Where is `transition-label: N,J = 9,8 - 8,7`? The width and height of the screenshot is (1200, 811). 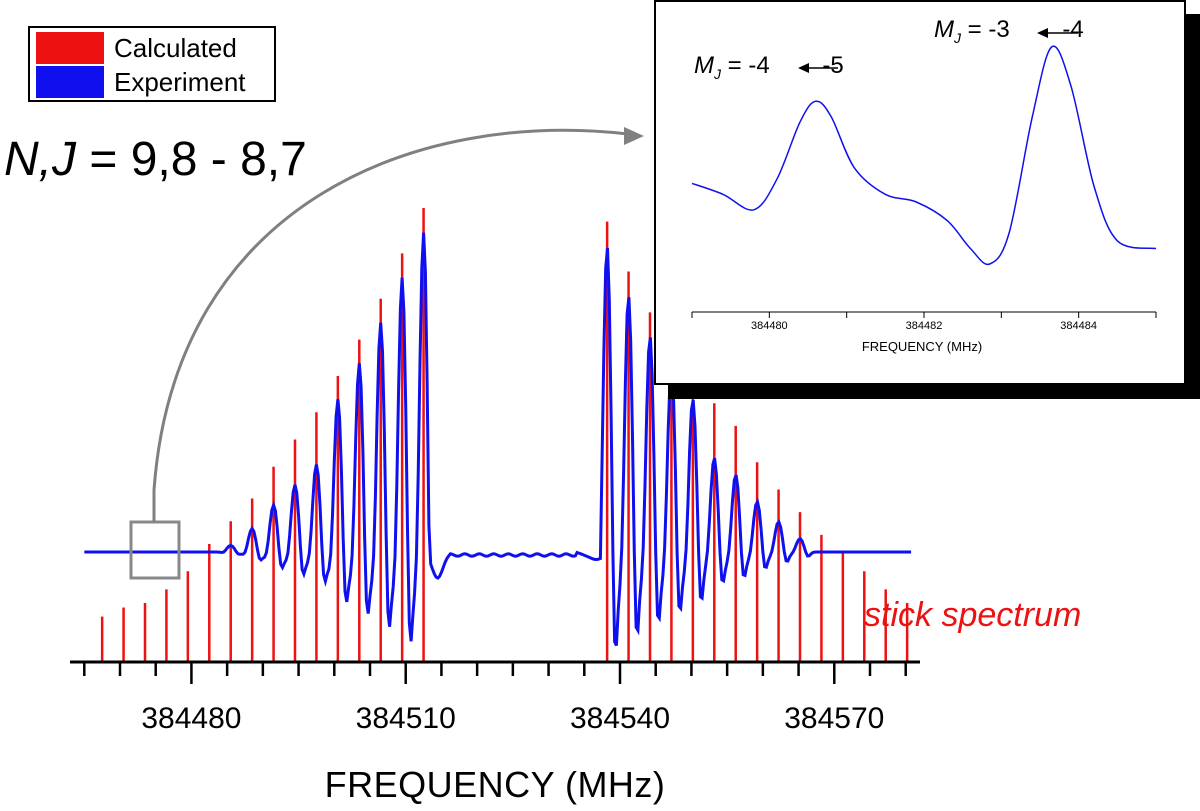
transition-label: N,J = 9,8 - 8,7 is located at coordinates (155, 159).